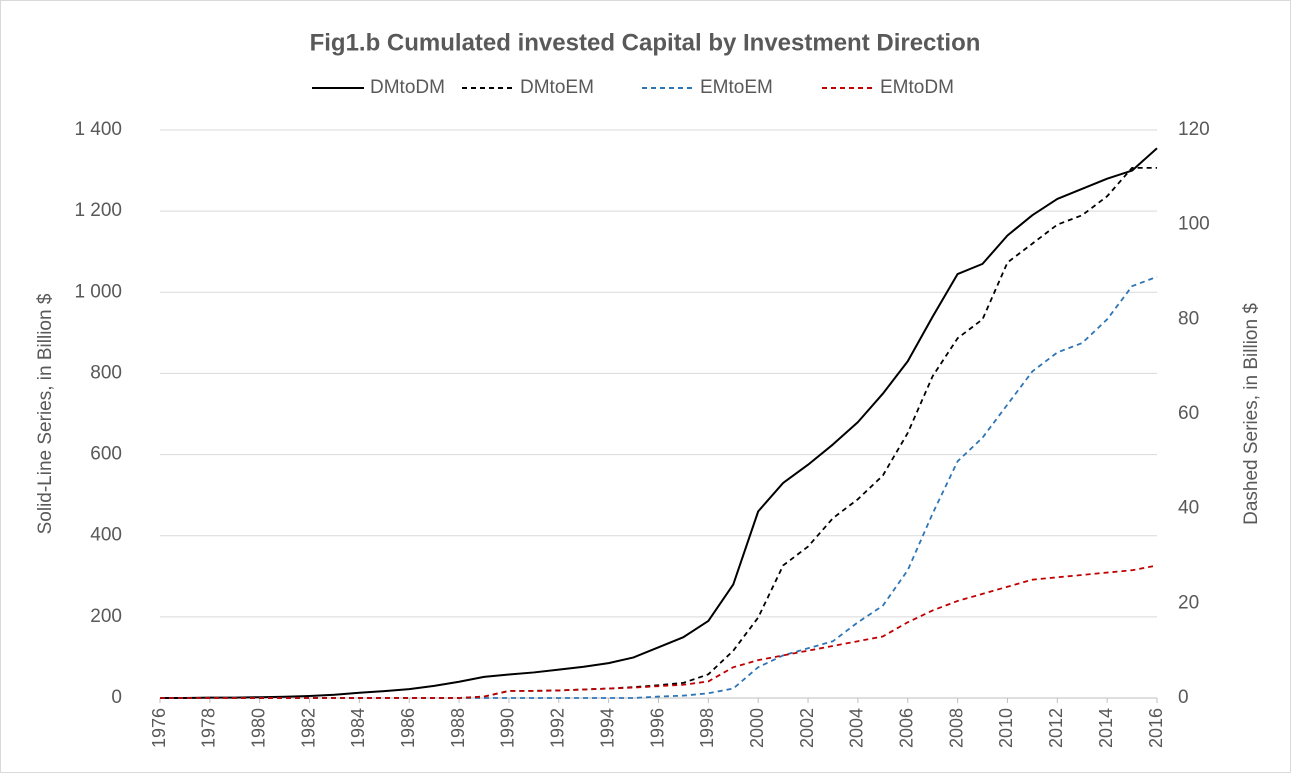 Image resolution: width=1291 pixels, height=773 pixels. What do you see at coordinates (106, 372) in the screenshot?
I see `y-tick-label: 800` at bounding box center [106, 372].